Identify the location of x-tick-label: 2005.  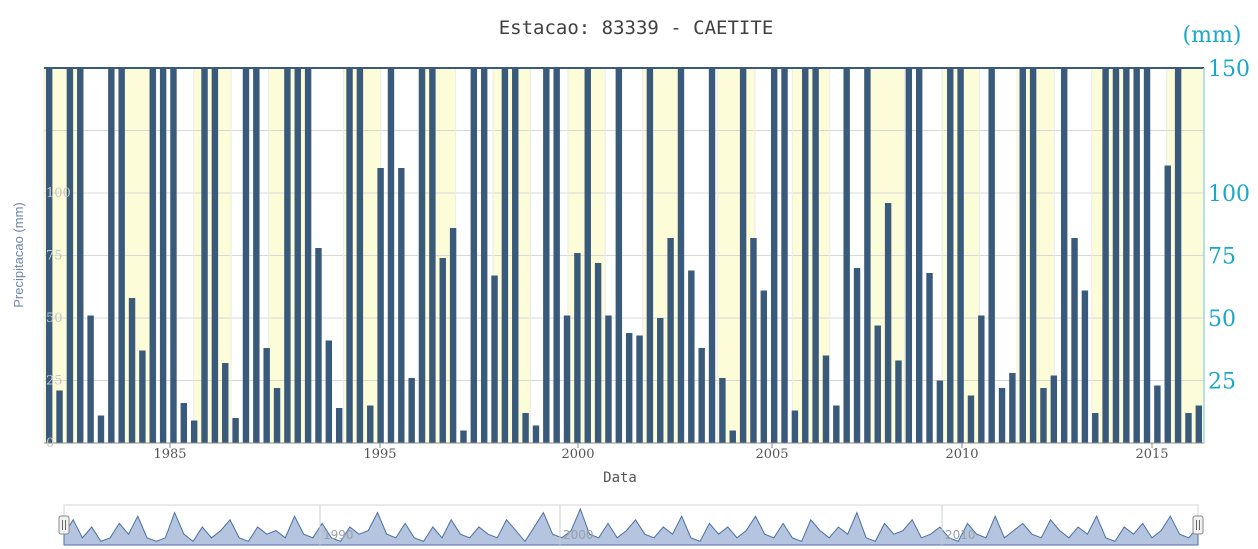
(771, 454).